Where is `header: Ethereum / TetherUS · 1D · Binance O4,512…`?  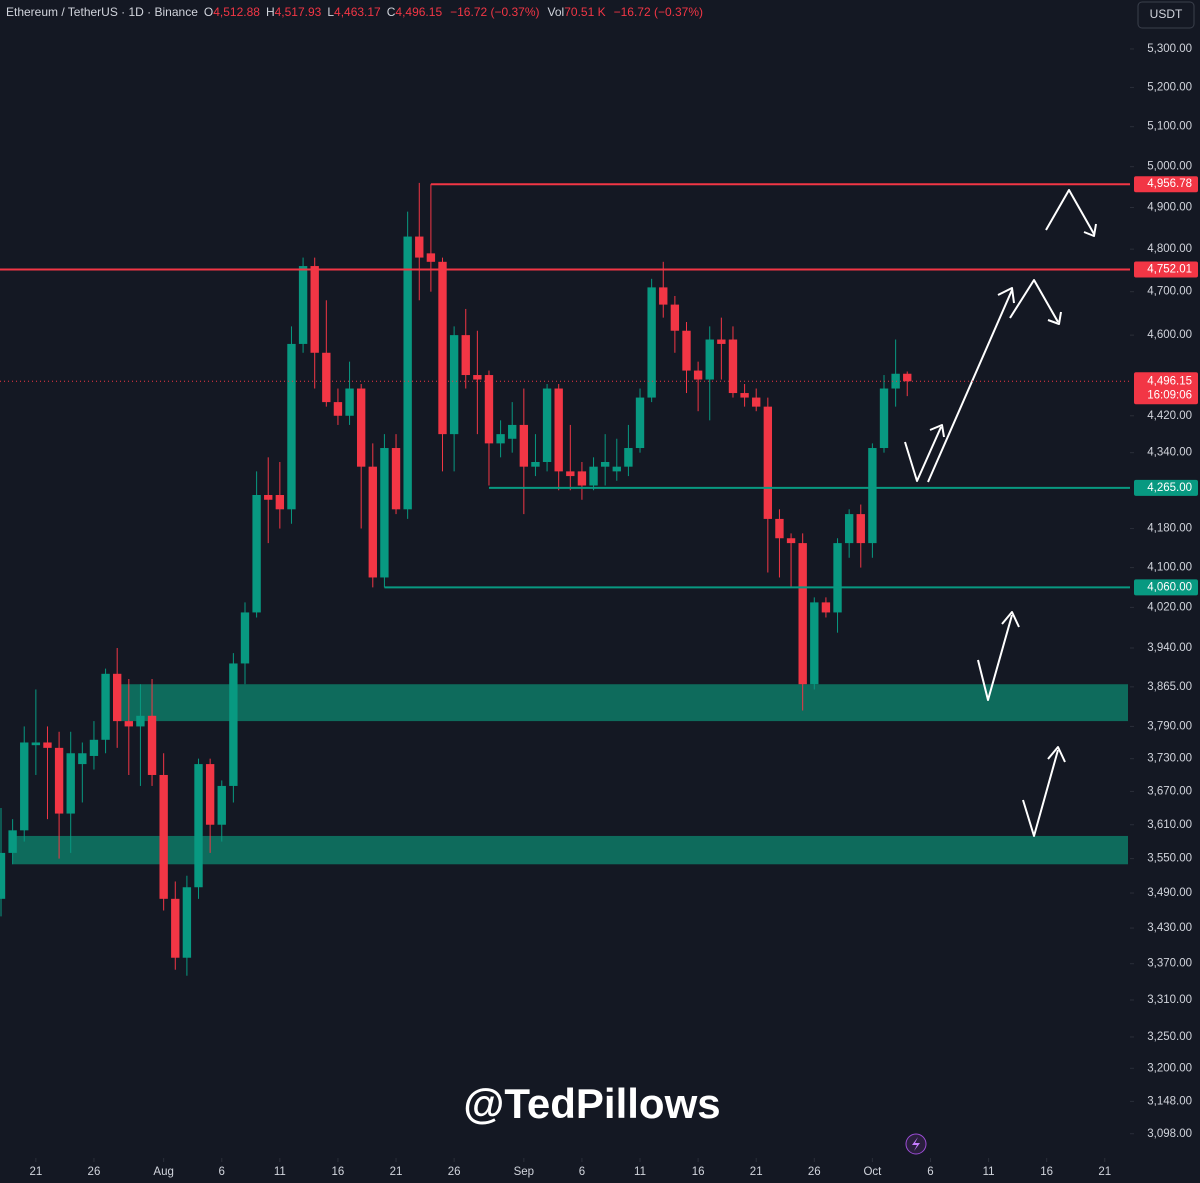 header: Ethereum / TetherUS · 1D · Binance O4,512… is located at coordinates (354, 12).